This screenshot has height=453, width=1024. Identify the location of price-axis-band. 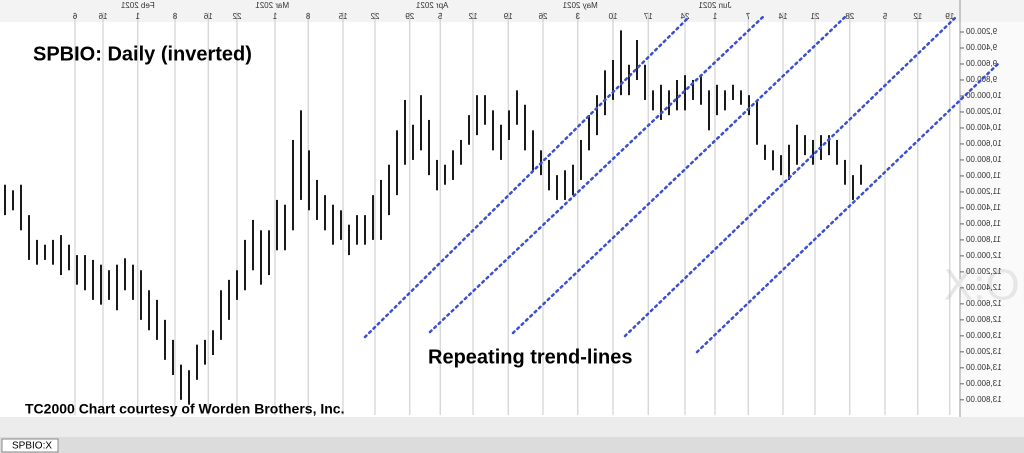
(992, 219).